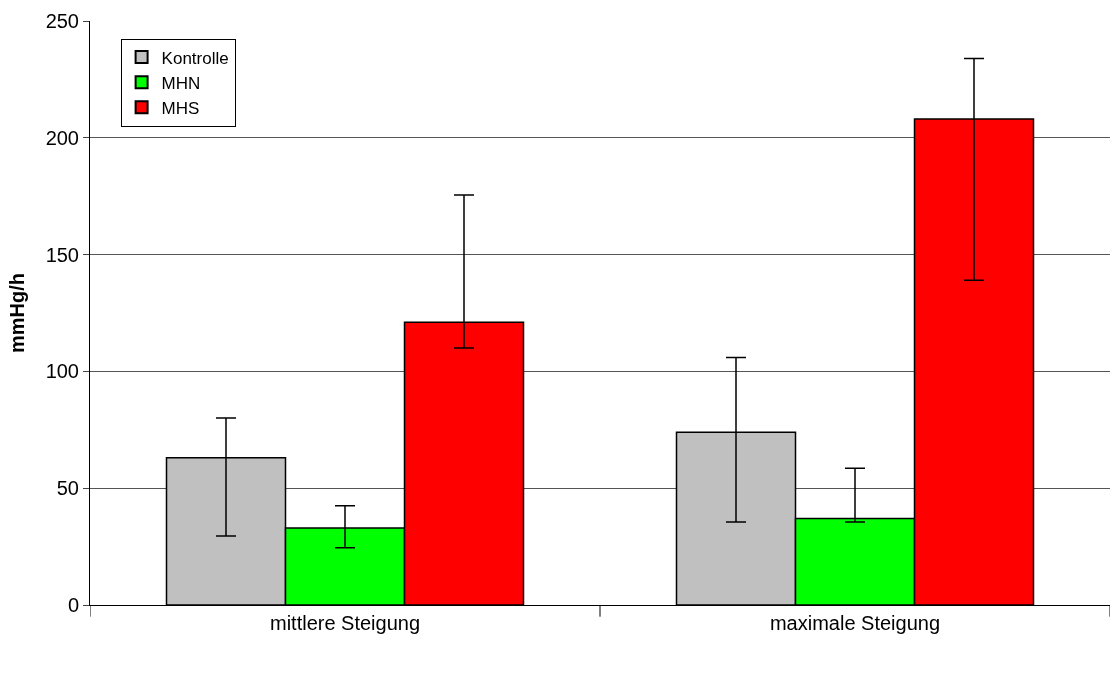 This screenshot has height=675, width=1120. What do you see at coordinates (17, 313) in the screenshot?
I see `y-axis-title: mmHg/h` at bounding box center [17, 313].